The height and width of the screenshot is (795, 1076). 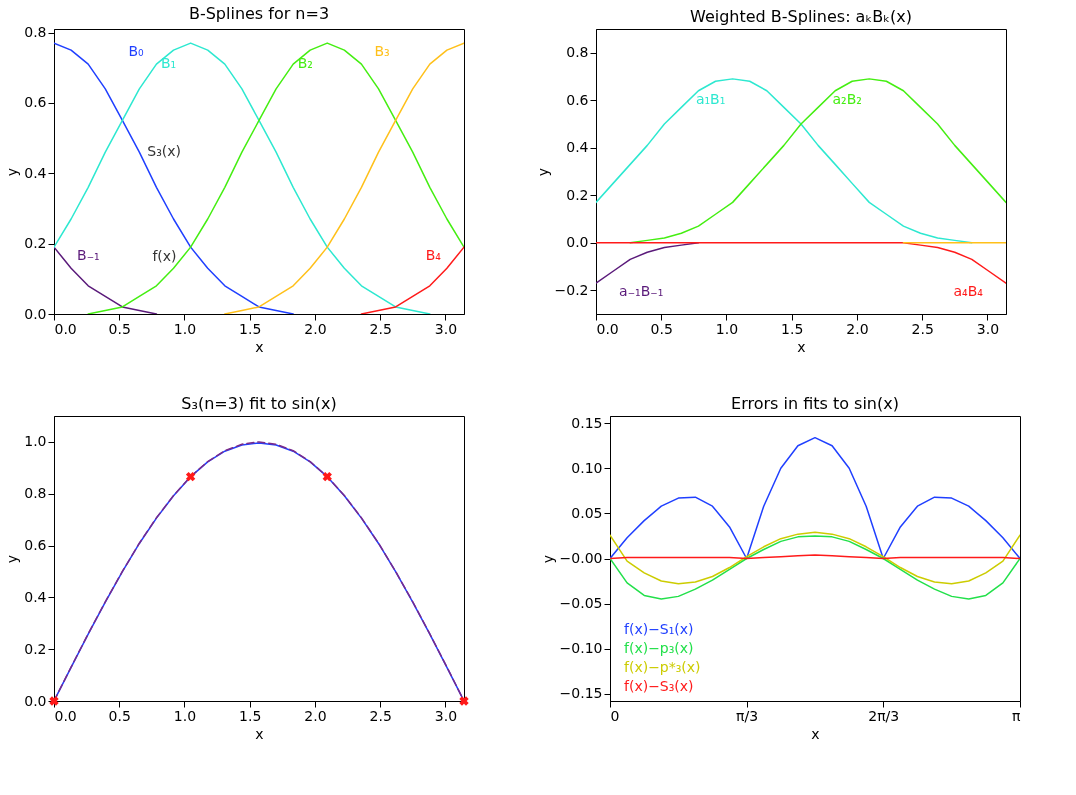 I want to click on chart-title: Errors in fits to sin(x), so click(x=815, y=403).